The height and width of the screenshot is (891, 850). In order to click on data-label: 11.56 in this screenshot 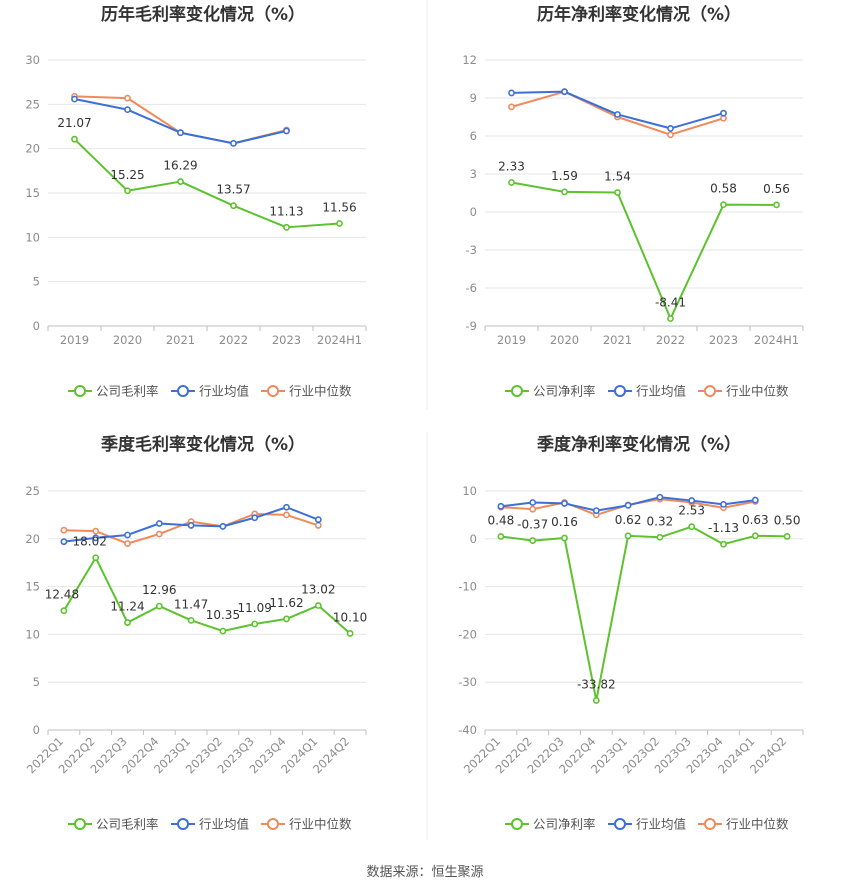, I will do `click(339, 208)`.